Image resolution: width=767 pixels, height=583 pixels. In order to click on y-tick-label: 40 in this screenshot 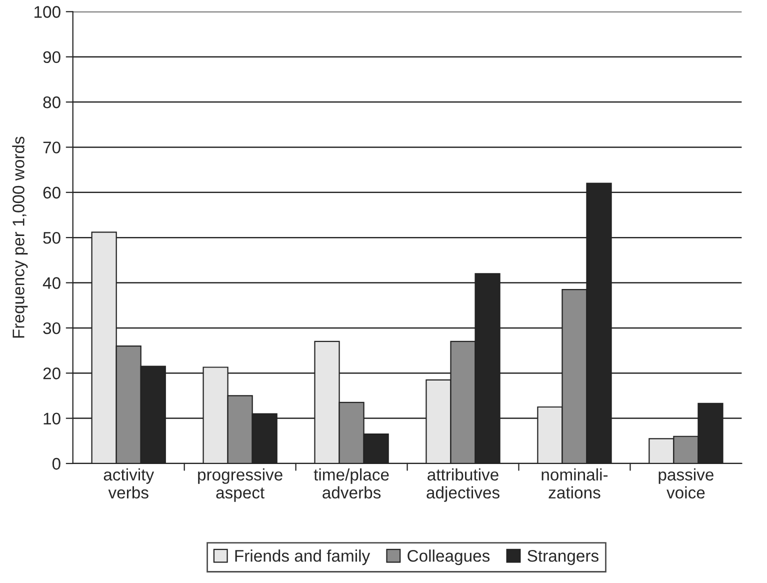, I will do `click(51, 283)`.